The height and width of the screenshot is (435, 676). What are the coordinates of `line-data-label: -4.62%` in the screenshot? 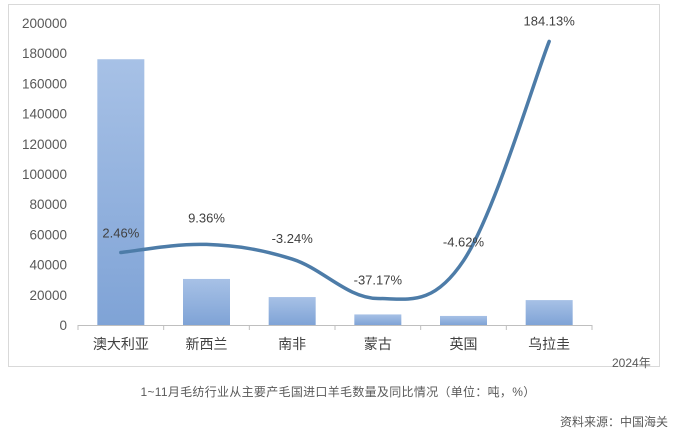 It's located at (464, 242).